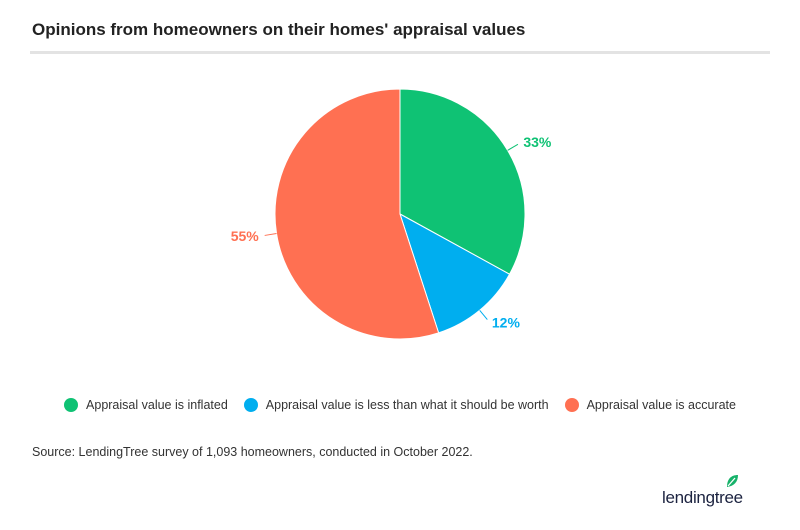 The height and width of the screenshot is (530, 800). I want to click on data-label: 33%, so click(537, 142).